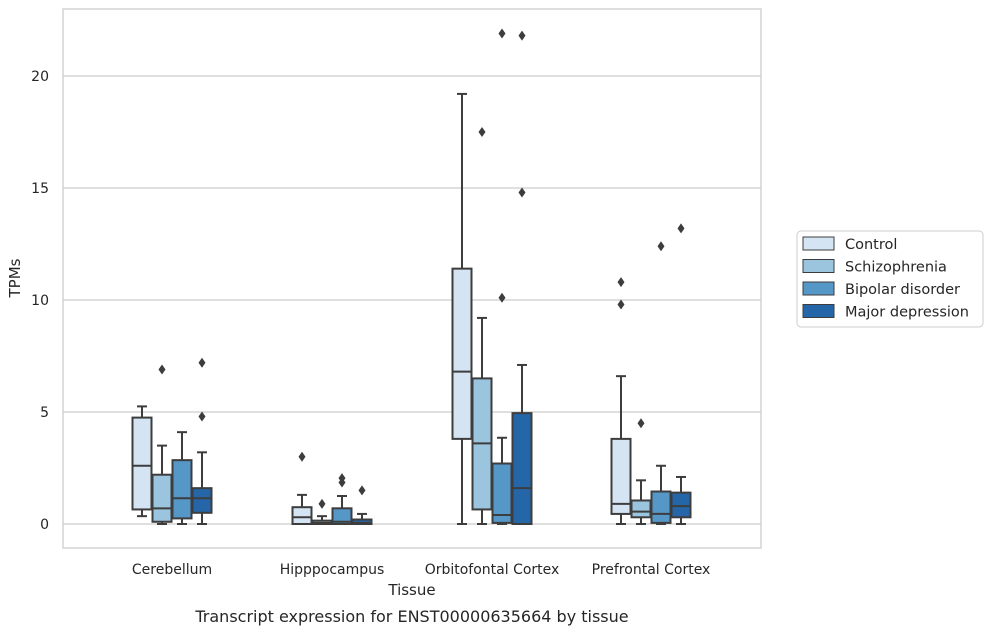  I want to click on legend-frame, so click(890, 279).